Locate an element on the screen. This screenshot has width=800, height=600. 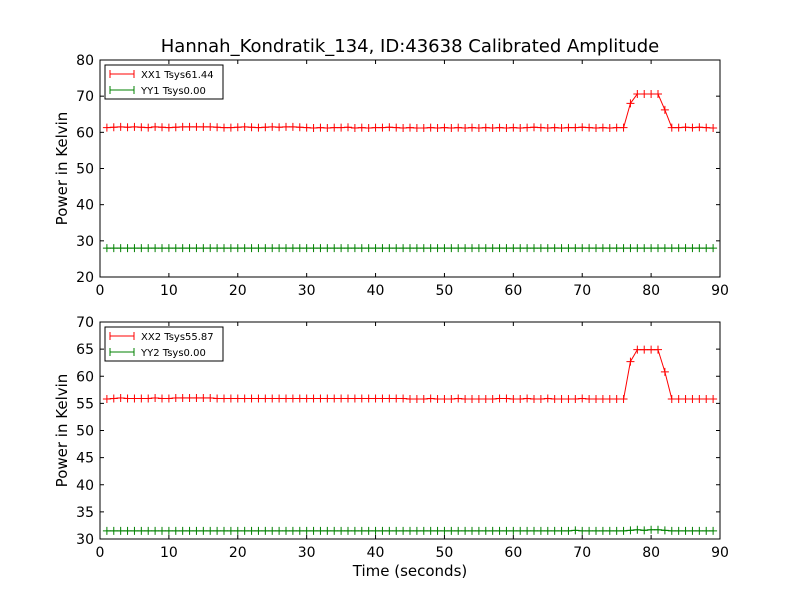
x-tick-label: 90 is located at coordinates (720, 553).